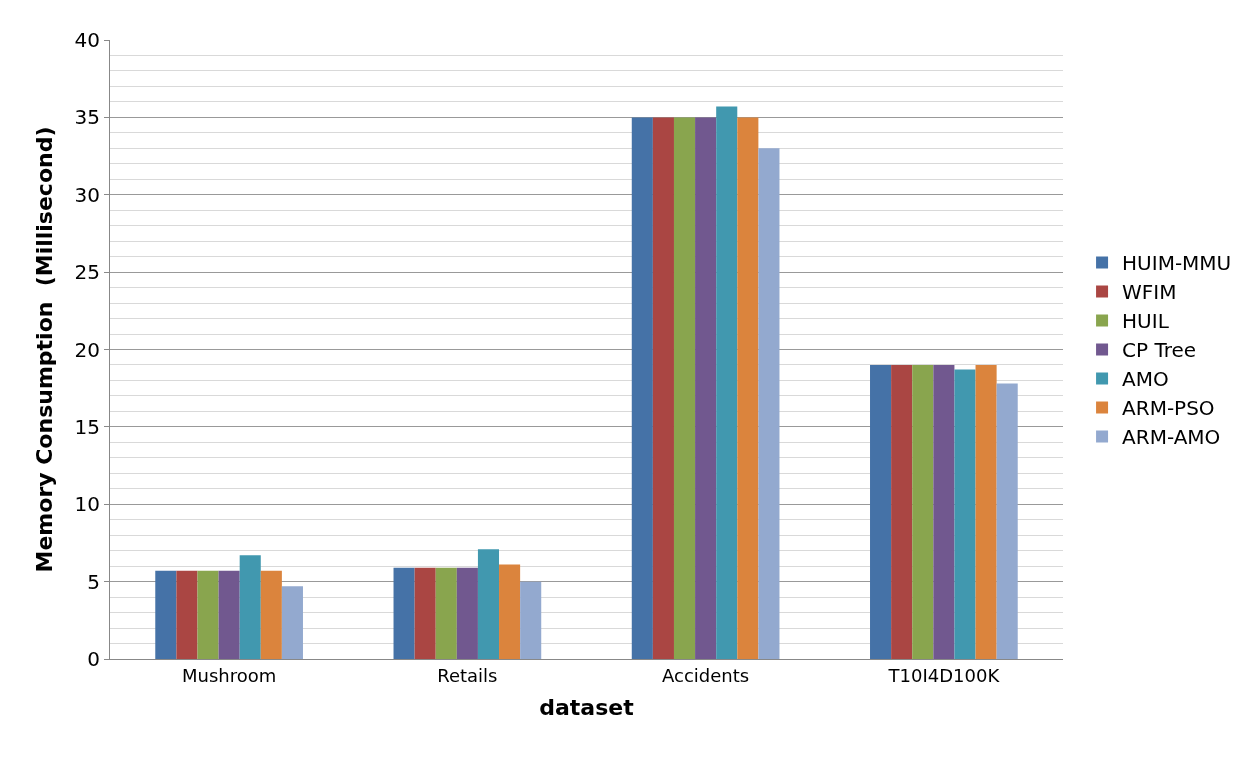 Image resolution: width=1249 pixels, height=769 pixels. Describe the element at coordinates (93, 581) in the screenshot. I see `y-tick-label: 5` at that location.